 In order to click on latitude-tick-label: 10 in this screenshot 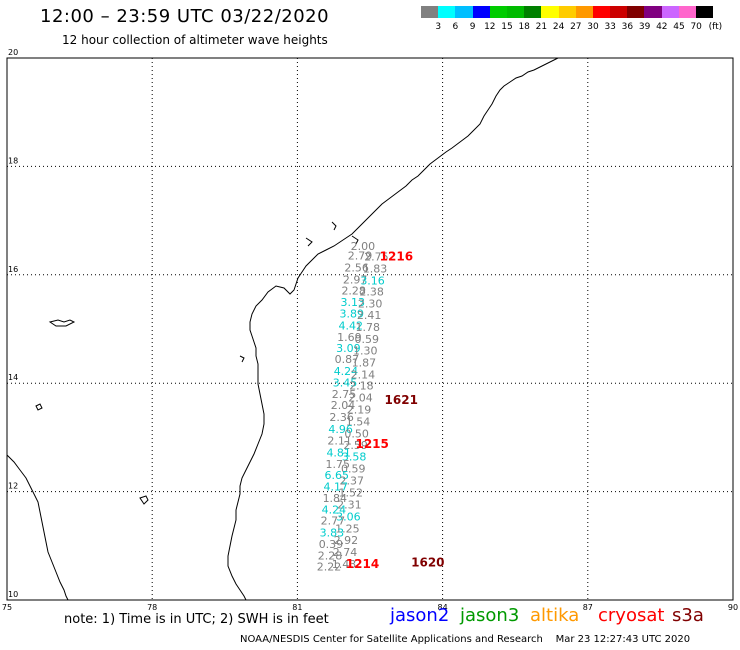, I will do `click(13, 594)`.